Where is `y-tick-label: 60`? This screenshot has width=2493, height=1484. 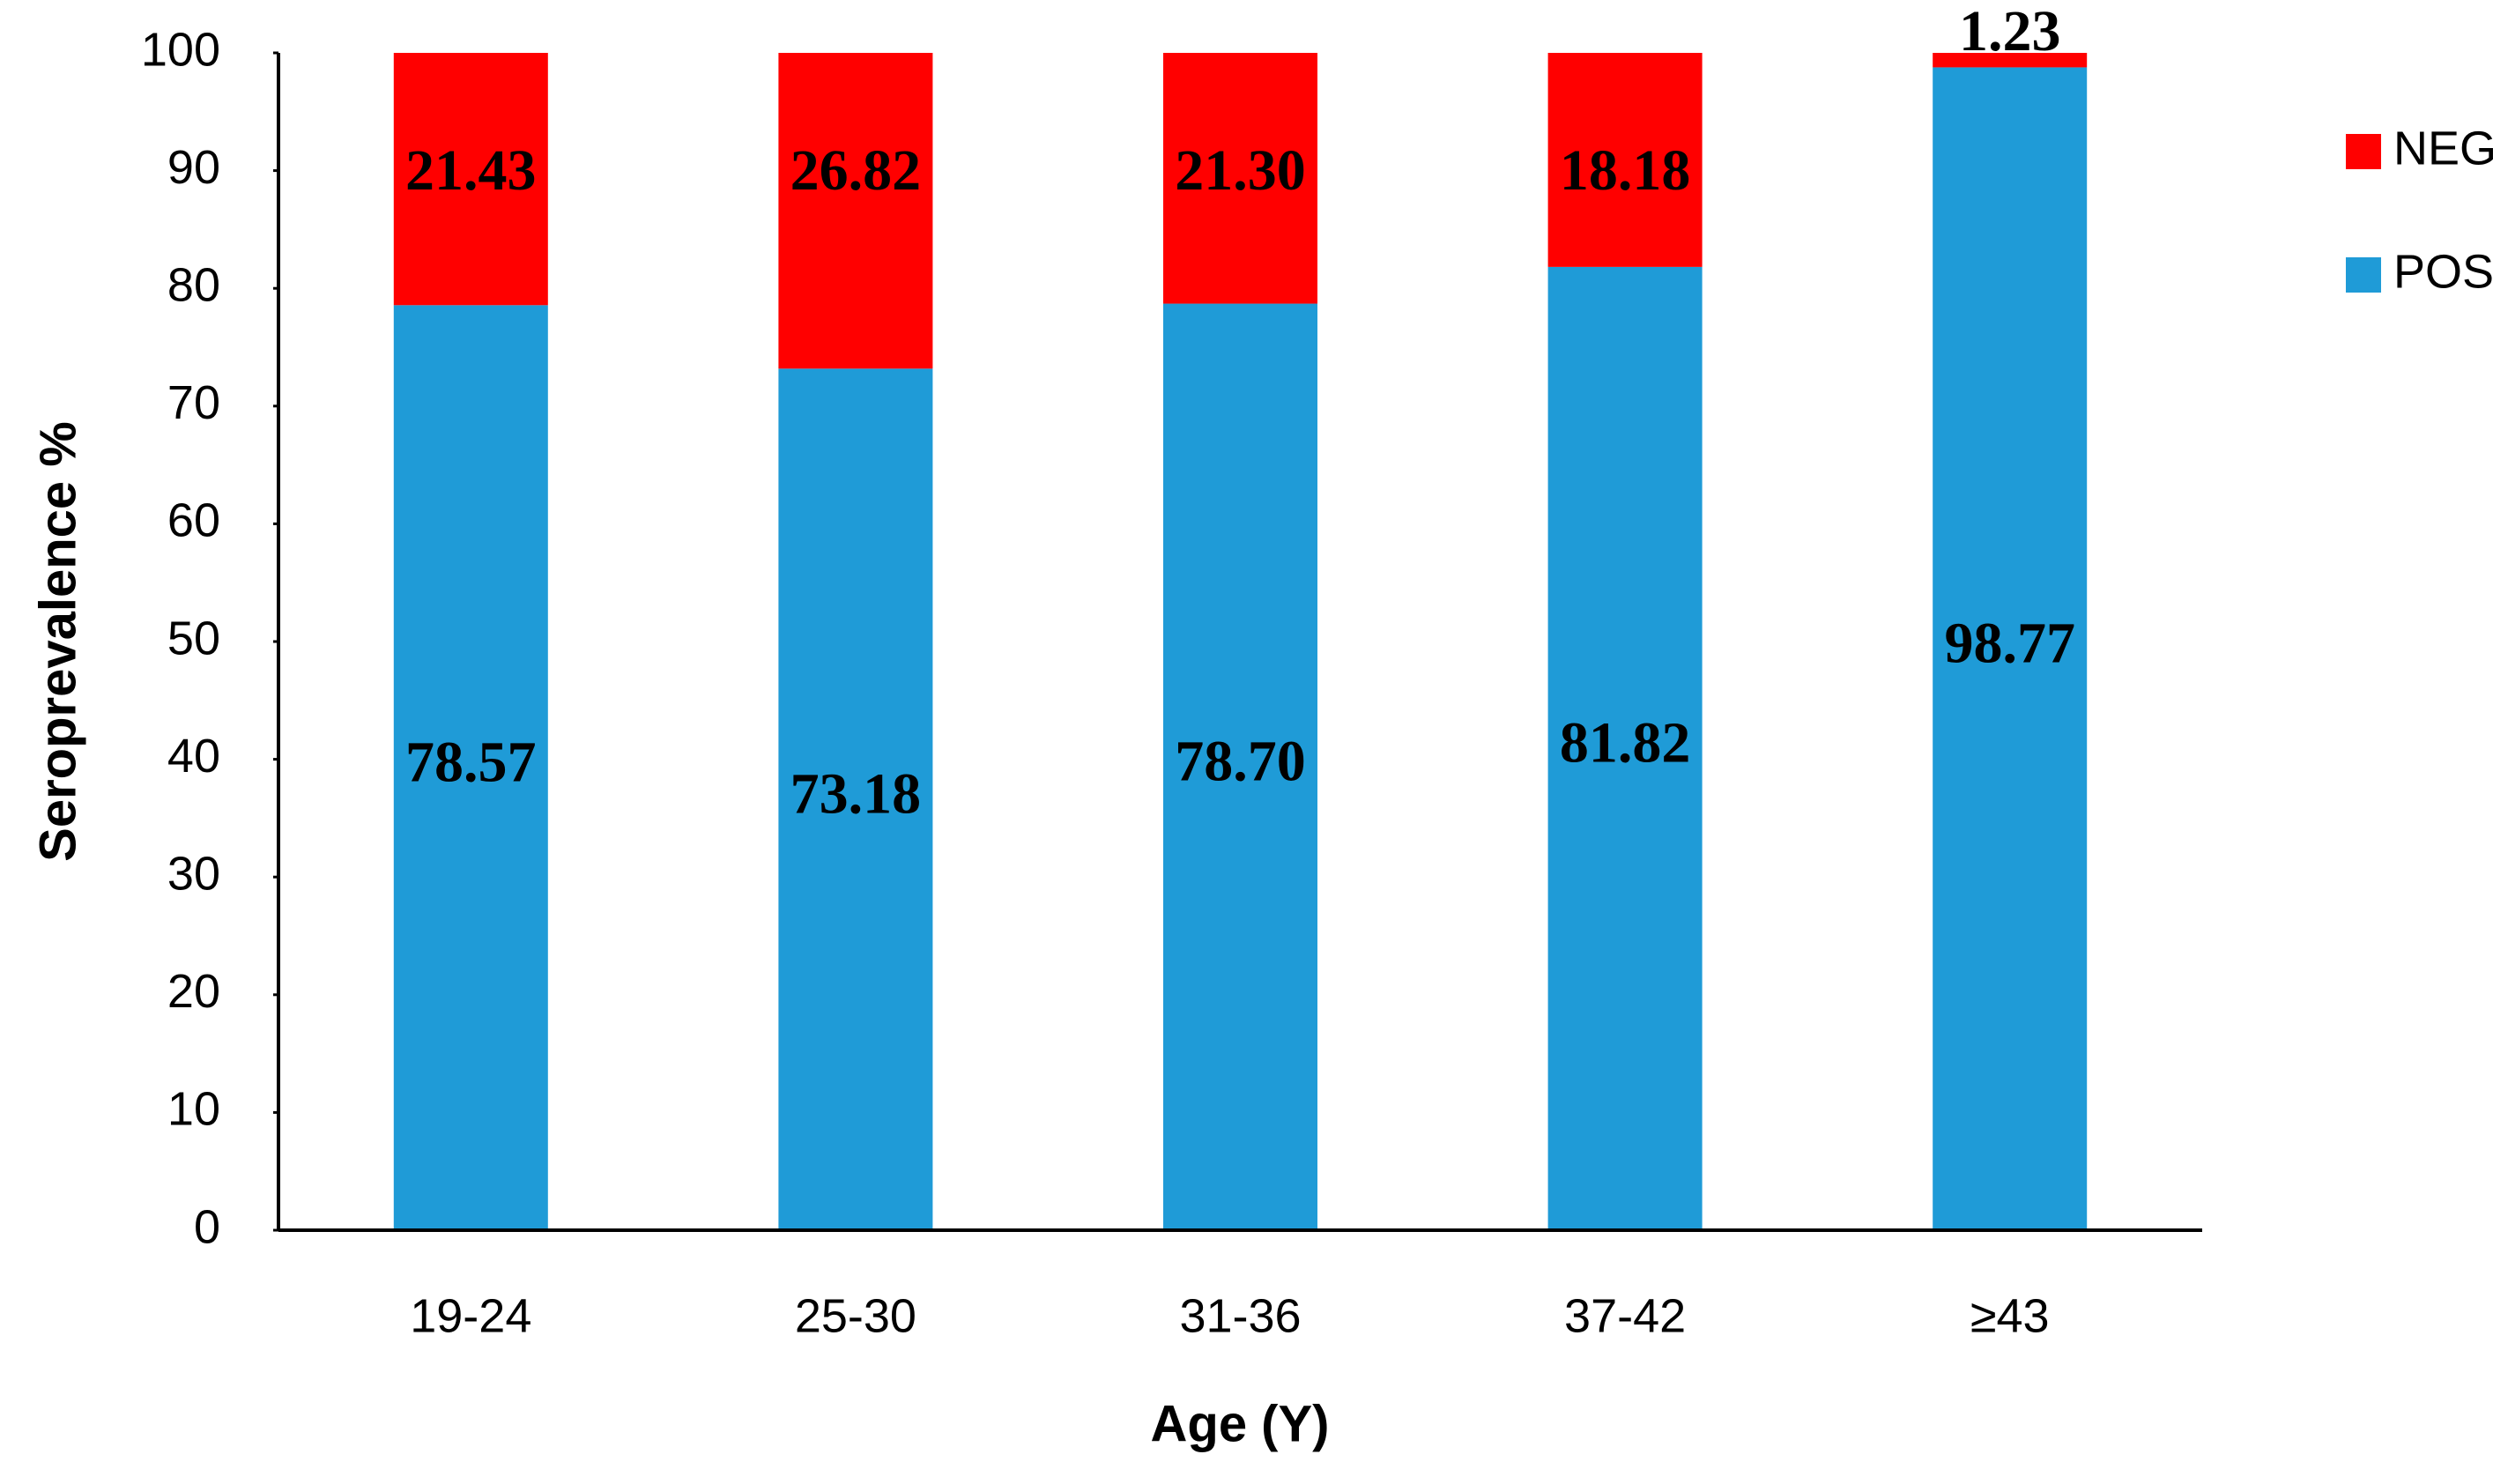
y-tick-label: 60 is located at coordinates (193, 520).